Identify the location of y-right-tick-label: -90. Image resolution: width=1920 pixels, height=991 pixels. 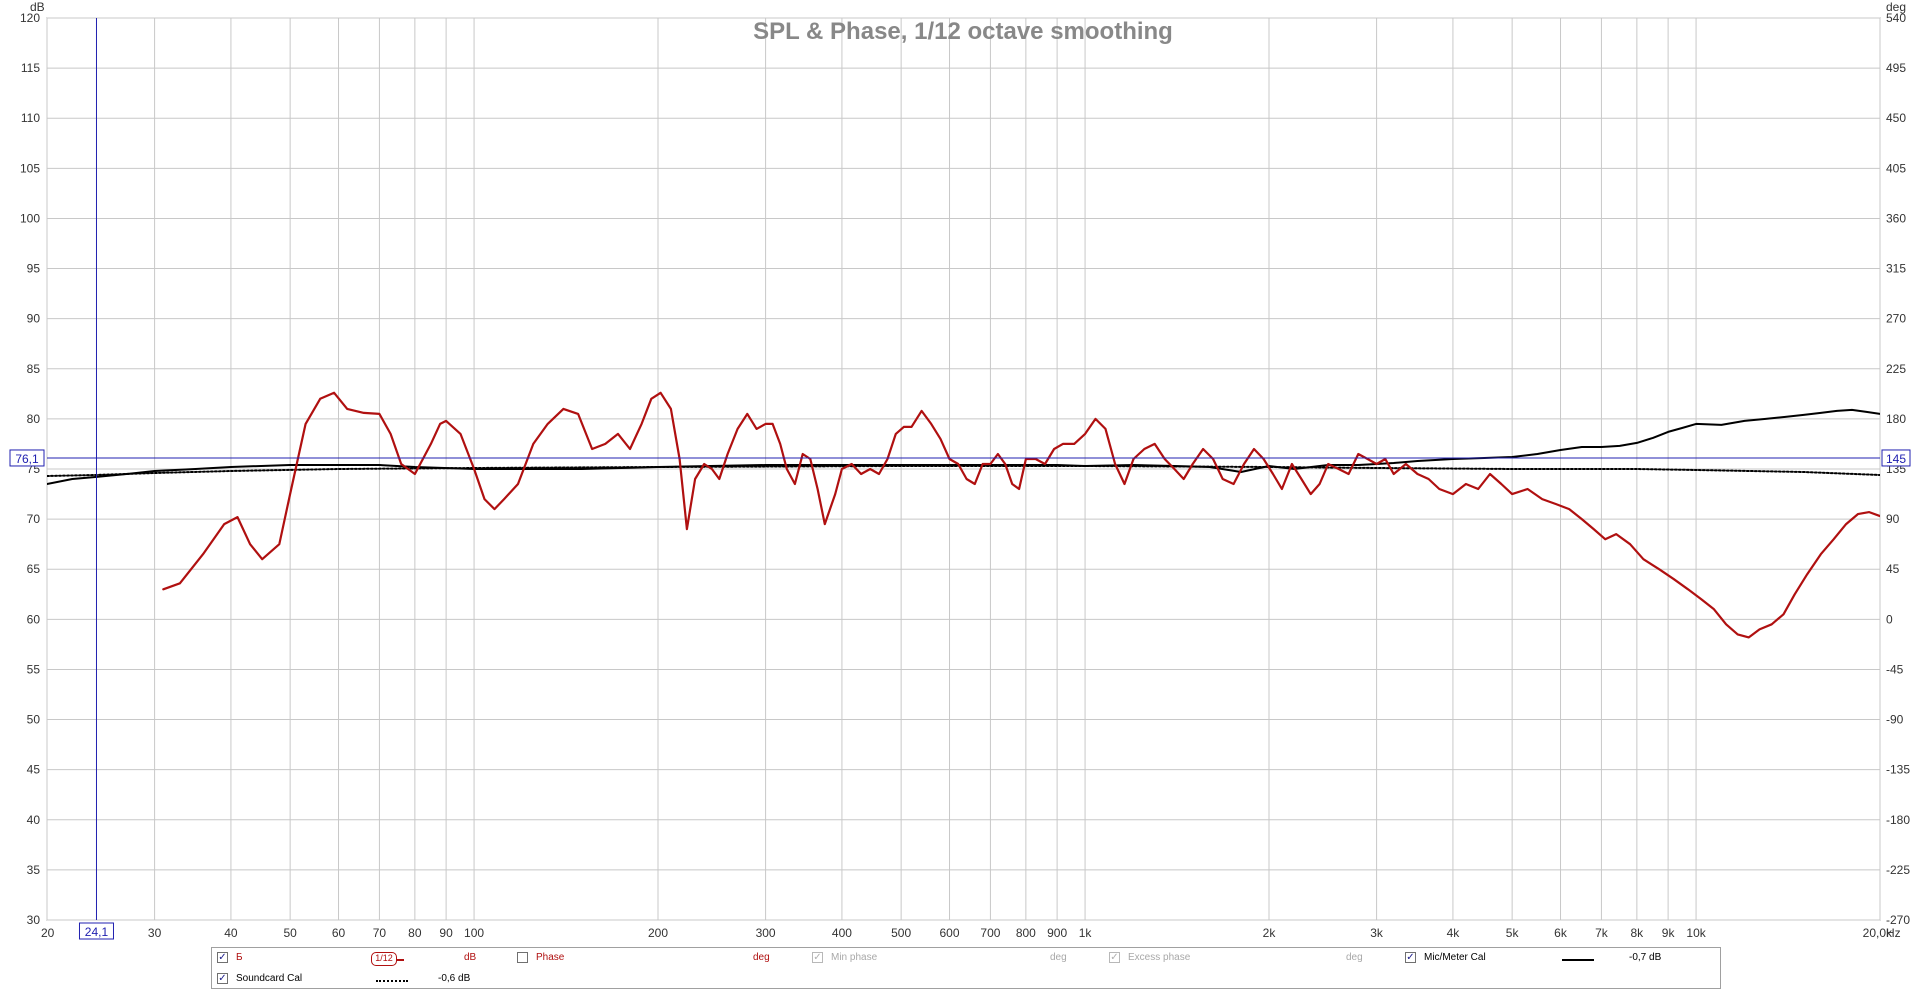
(1895, 720).